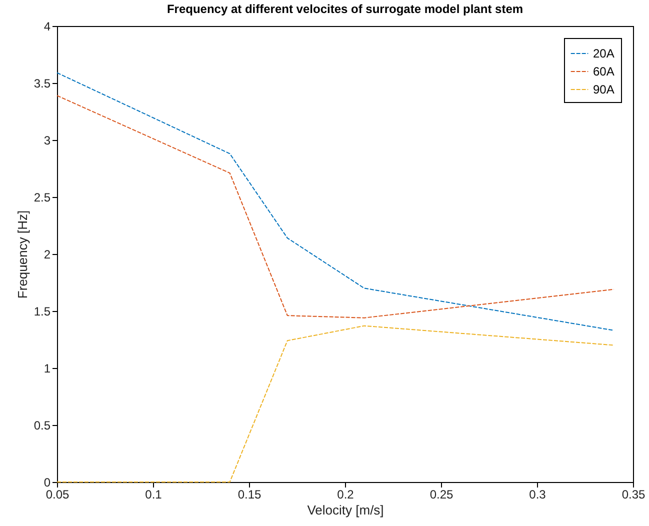  What do you see at coordinates (603, 71) in the screenshot?
I see `legend-label: 60A` at bounding box center [603, 71].